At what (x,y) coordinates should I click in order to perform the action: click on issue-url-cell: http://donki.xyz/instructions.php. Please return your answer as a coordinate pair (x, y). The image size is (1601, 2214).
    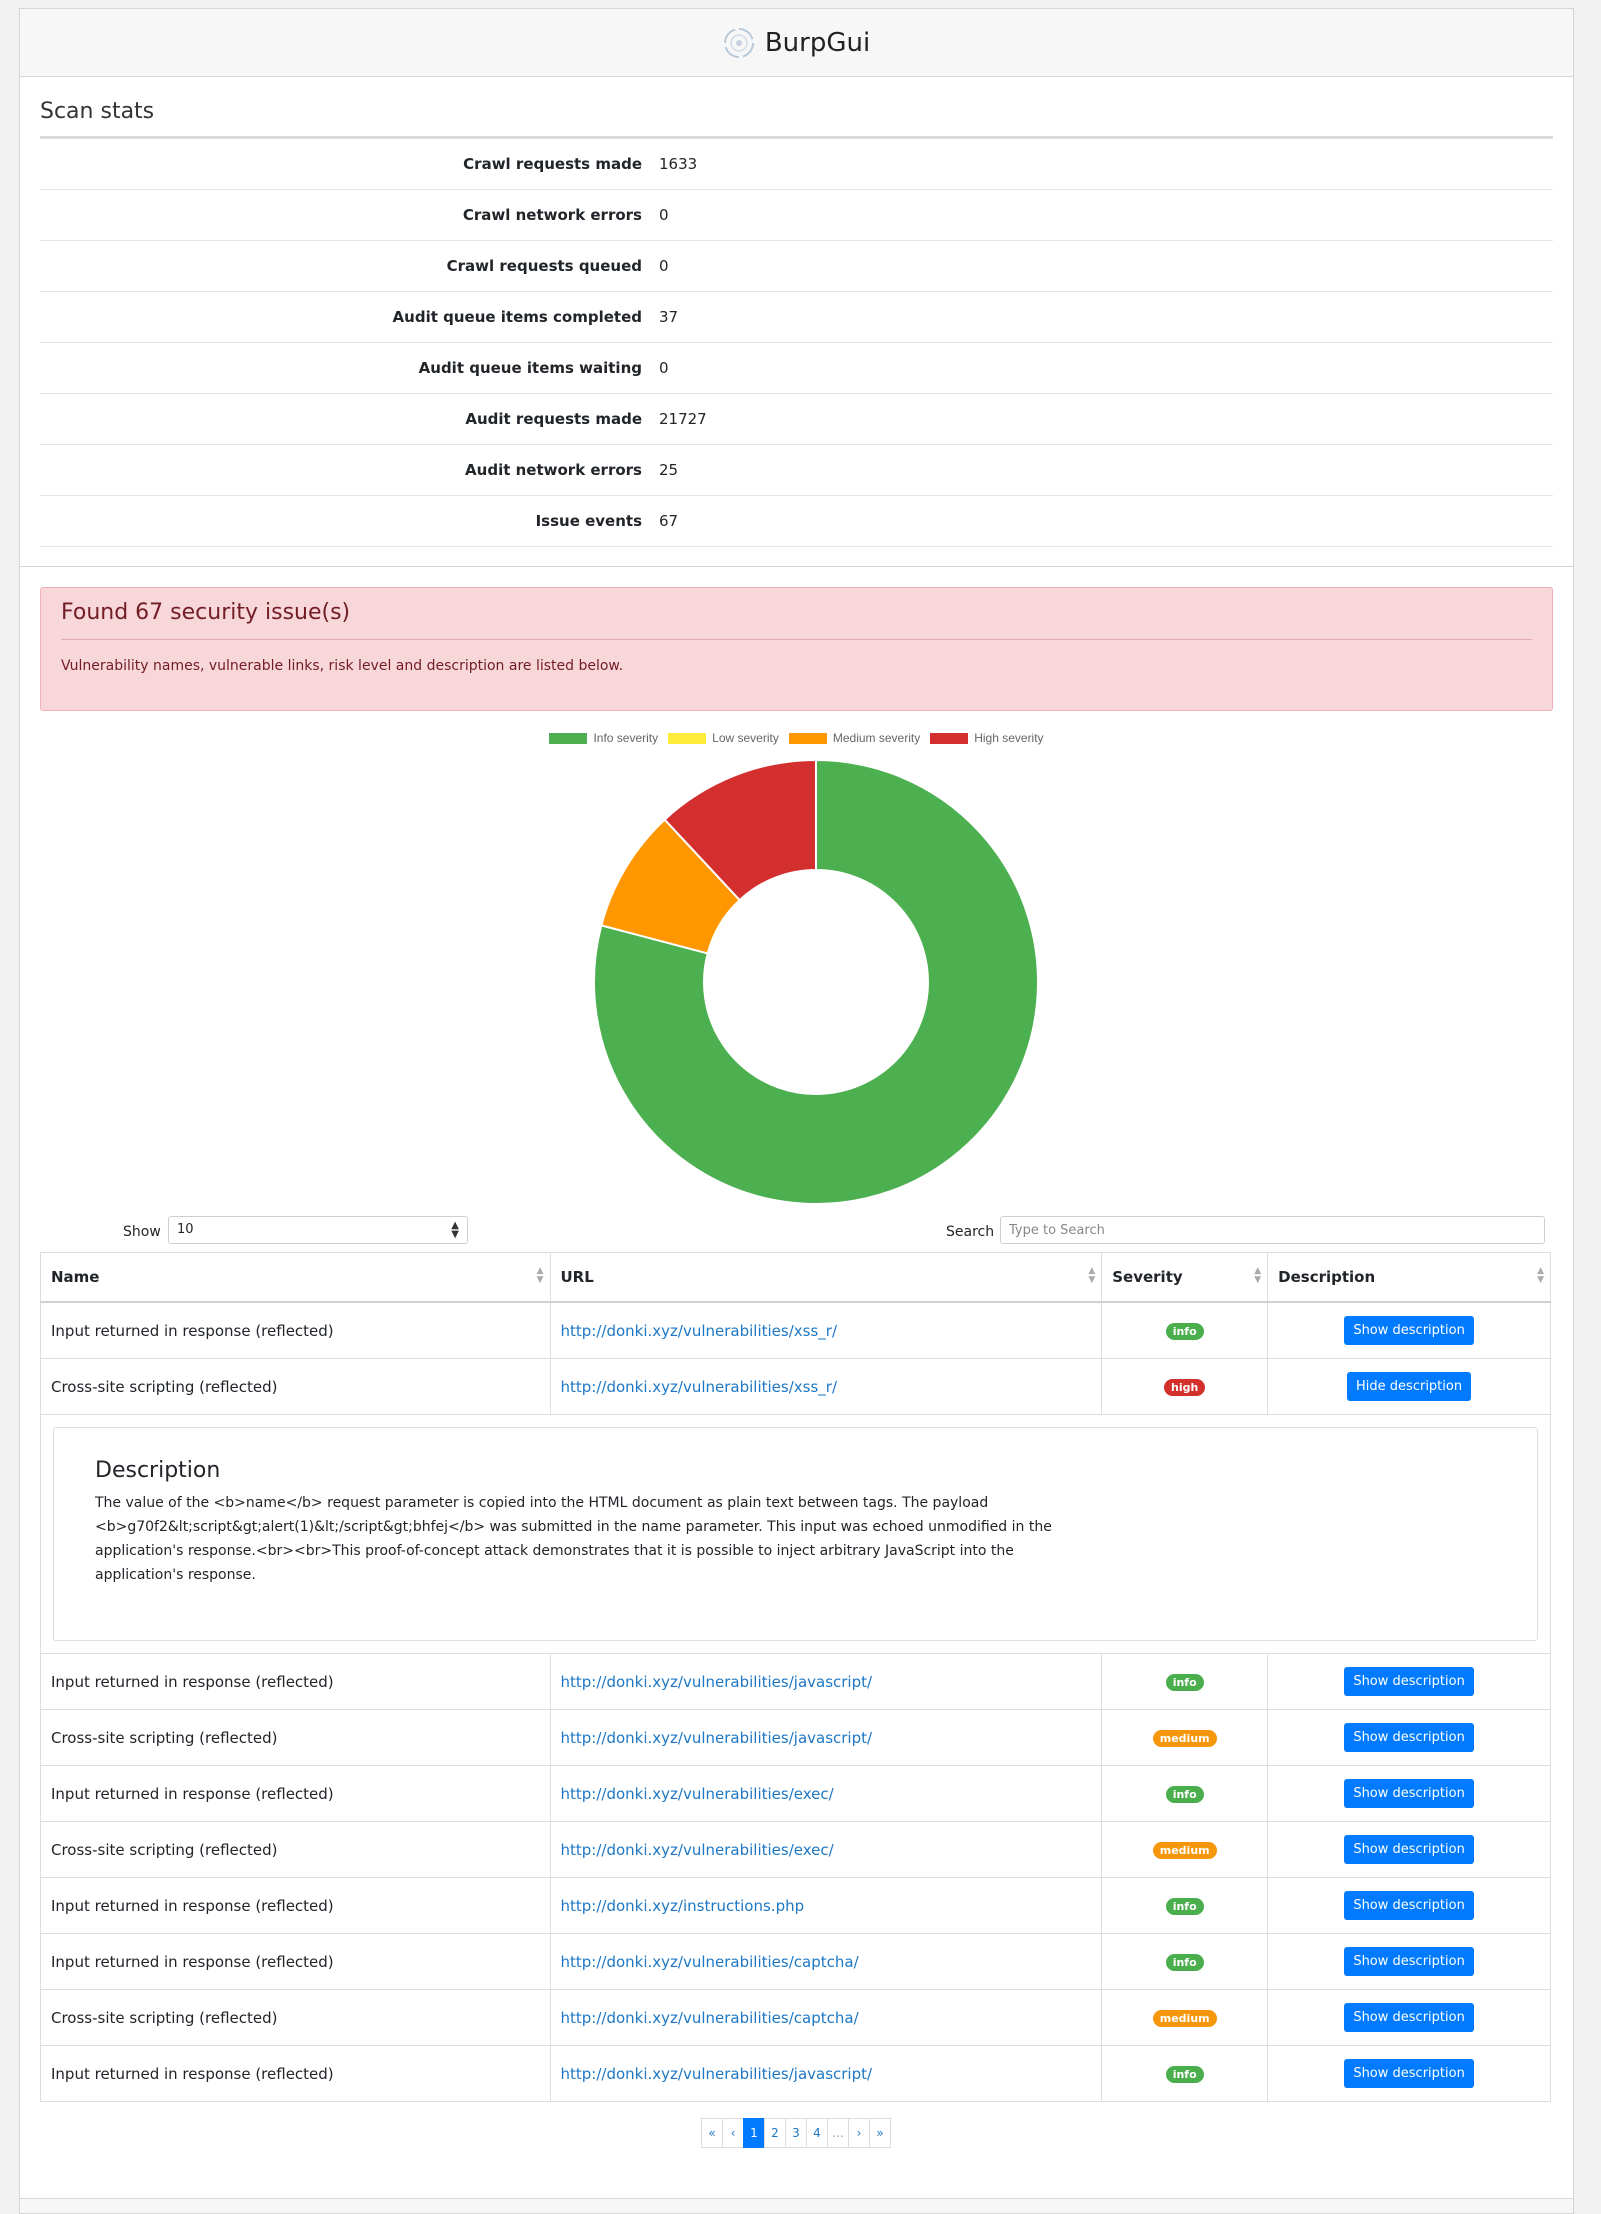
    Looking at the image, I should click on (826, 1905).